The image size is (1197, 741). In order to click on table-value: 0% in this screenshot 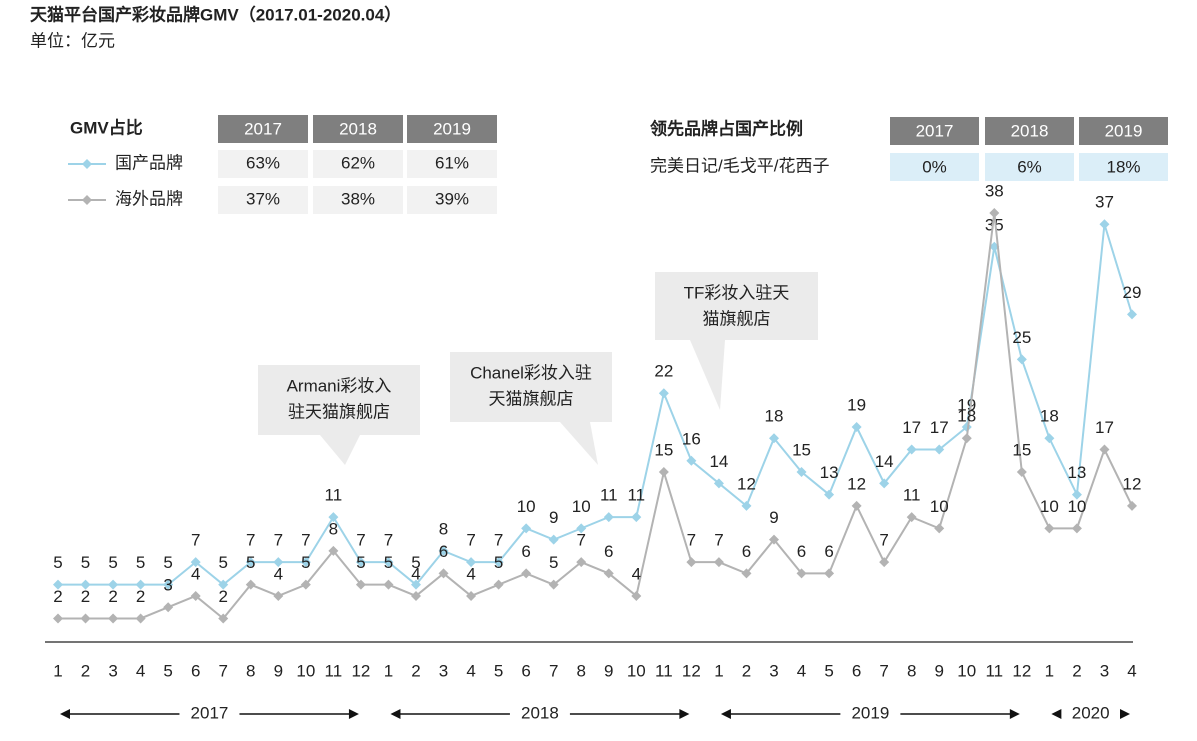, I will do `click(934, 166)`.